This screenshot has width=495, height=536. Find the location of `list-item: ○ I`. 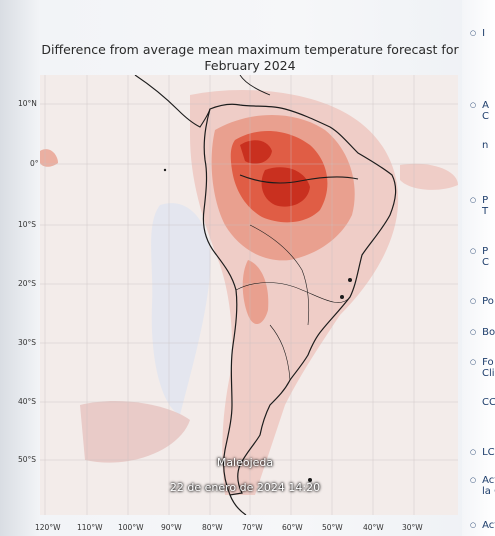

list-item: ○ I is located at coordinates (478, 33).